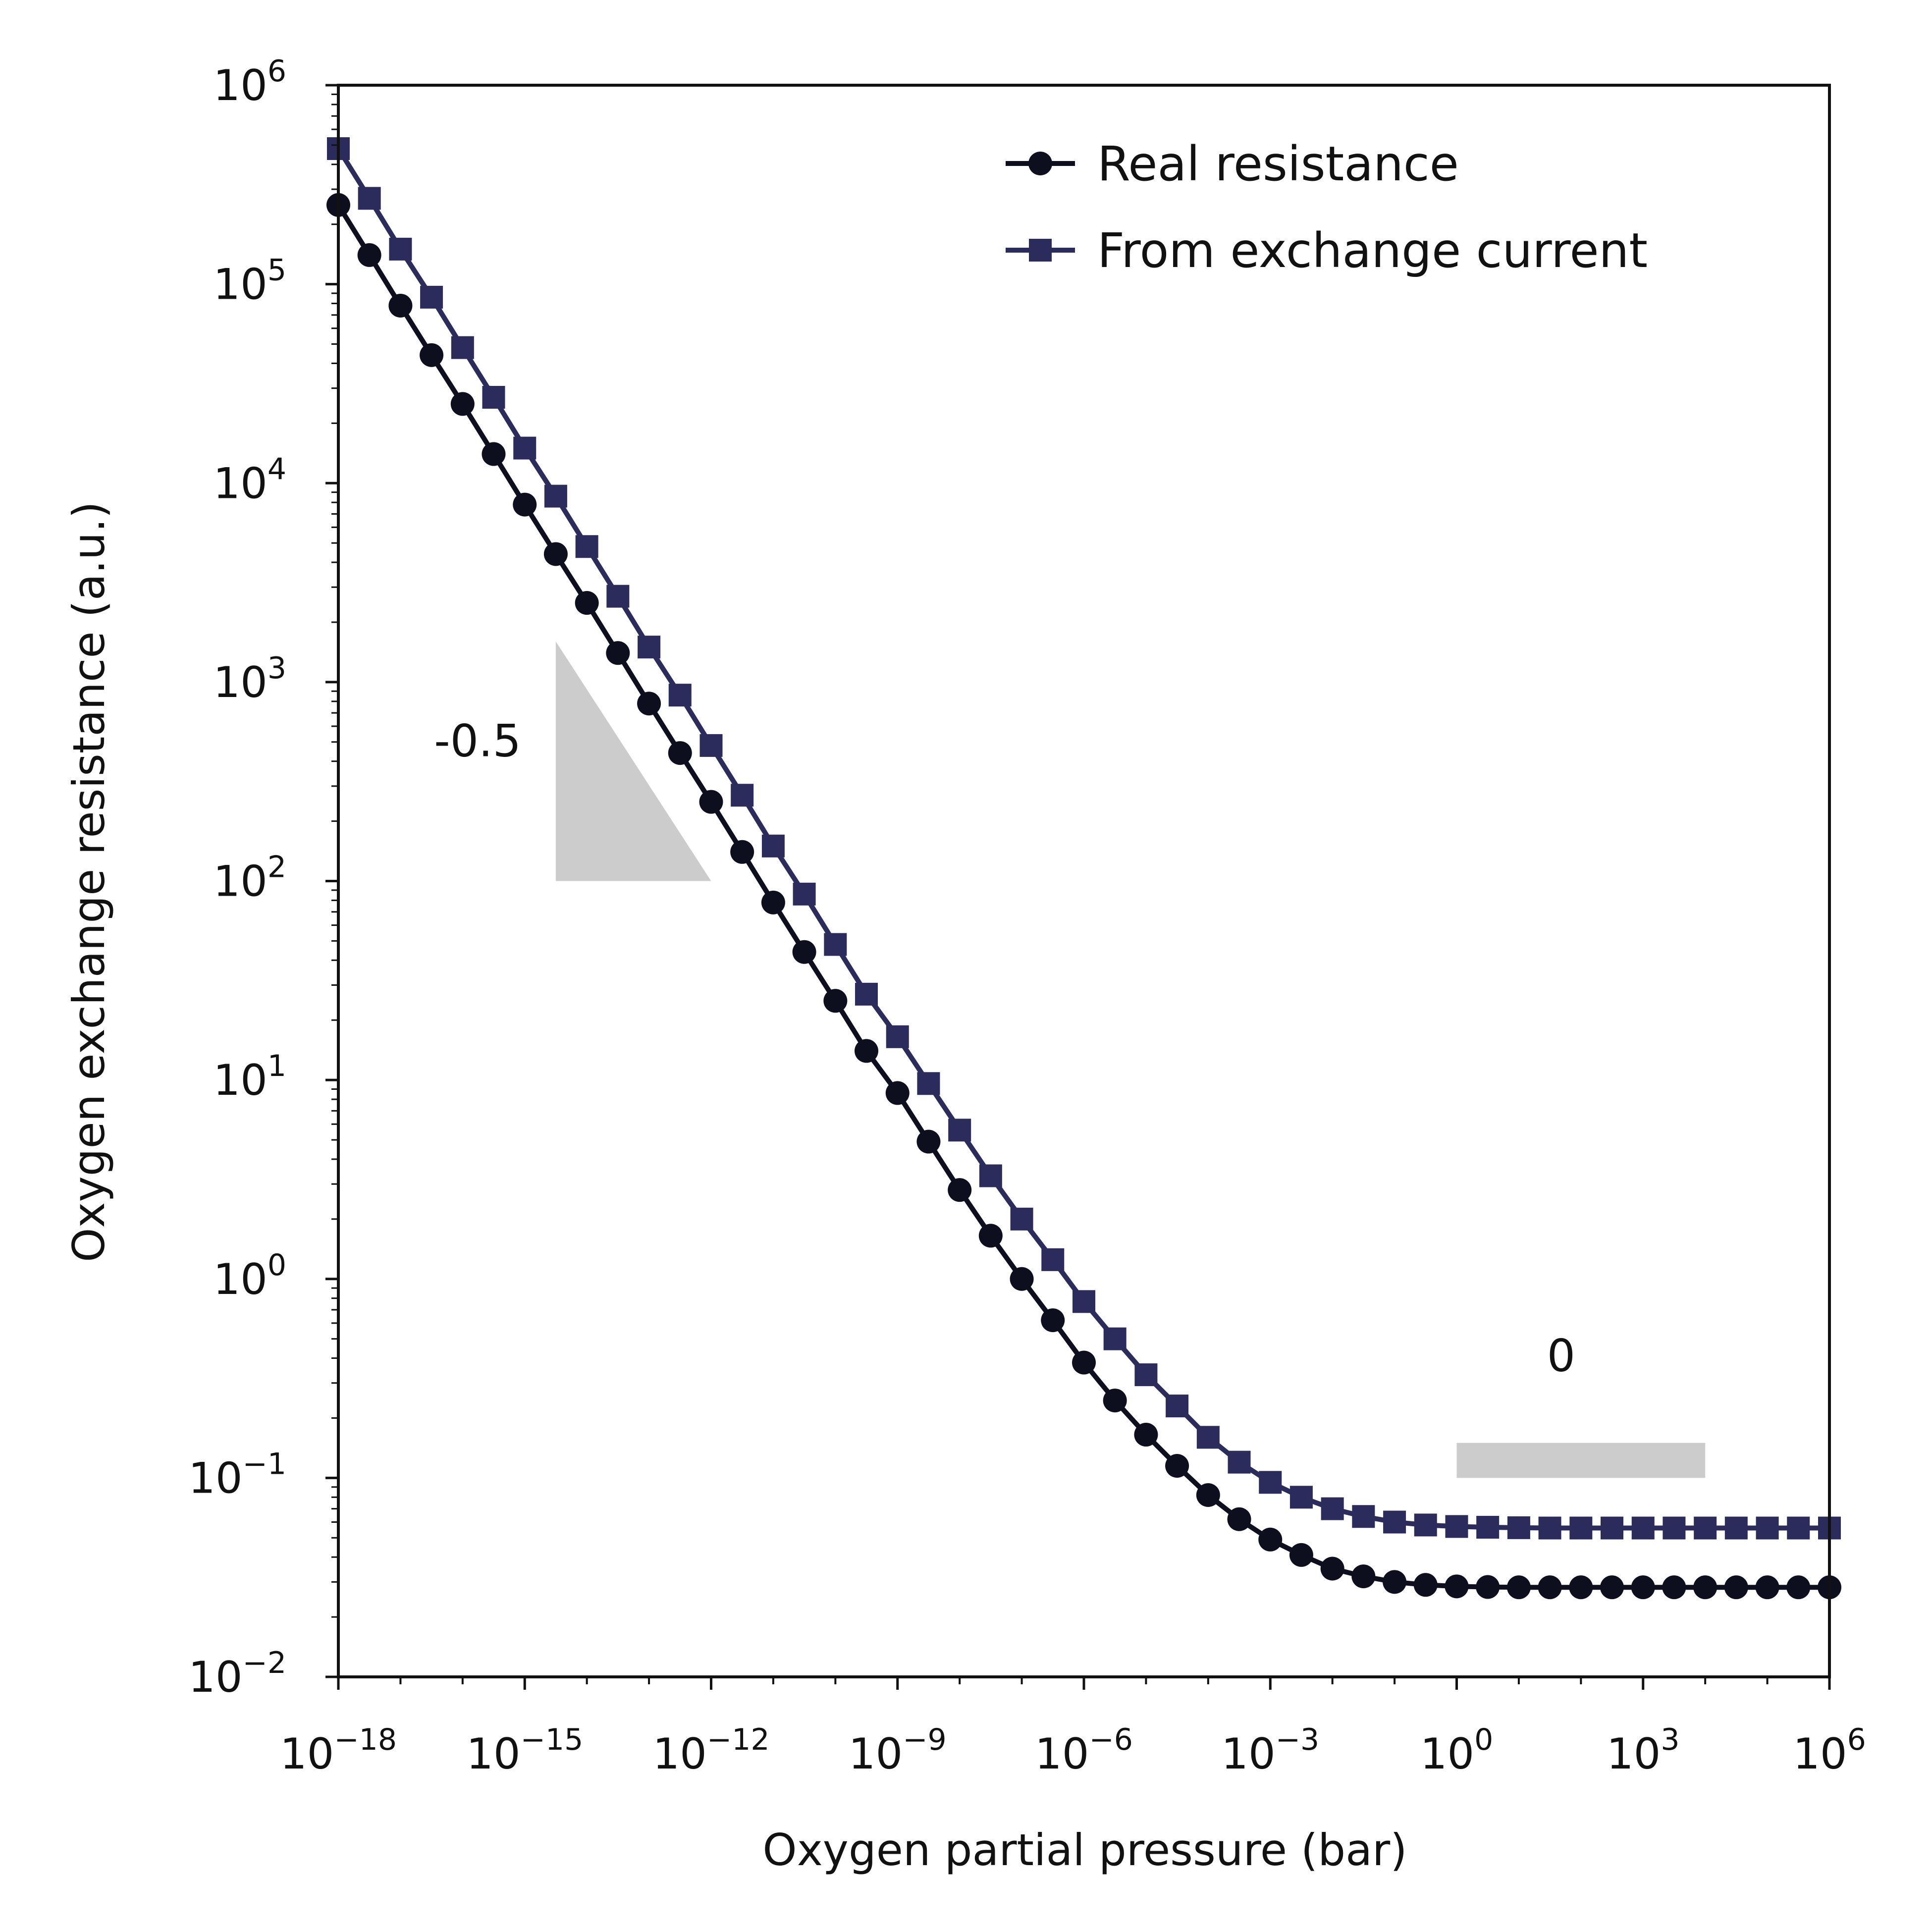 The image size is (1932, 1932). I want to click on legend-label: Real resistance, so click(1278, 164).